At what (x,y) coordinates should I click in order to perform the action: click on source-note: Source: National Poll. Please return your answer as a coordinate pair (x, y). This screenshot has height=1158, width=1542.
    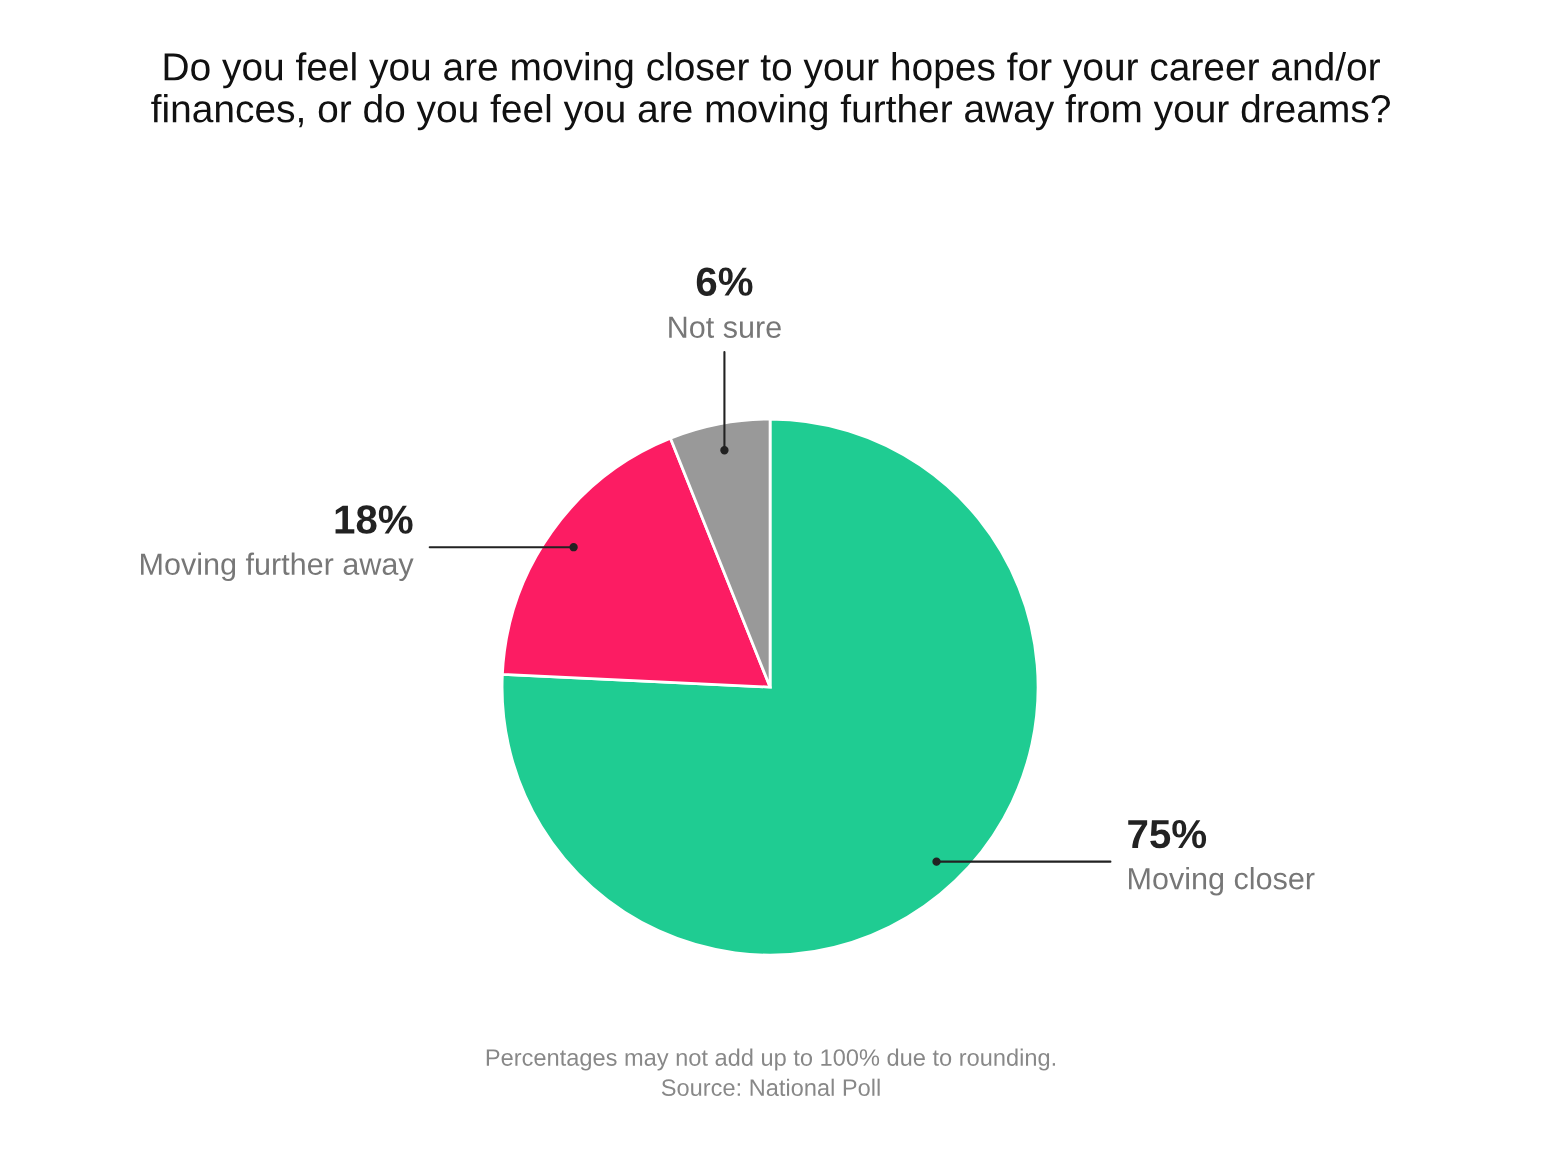
    Looking at the image, I should click on (770, 1087).